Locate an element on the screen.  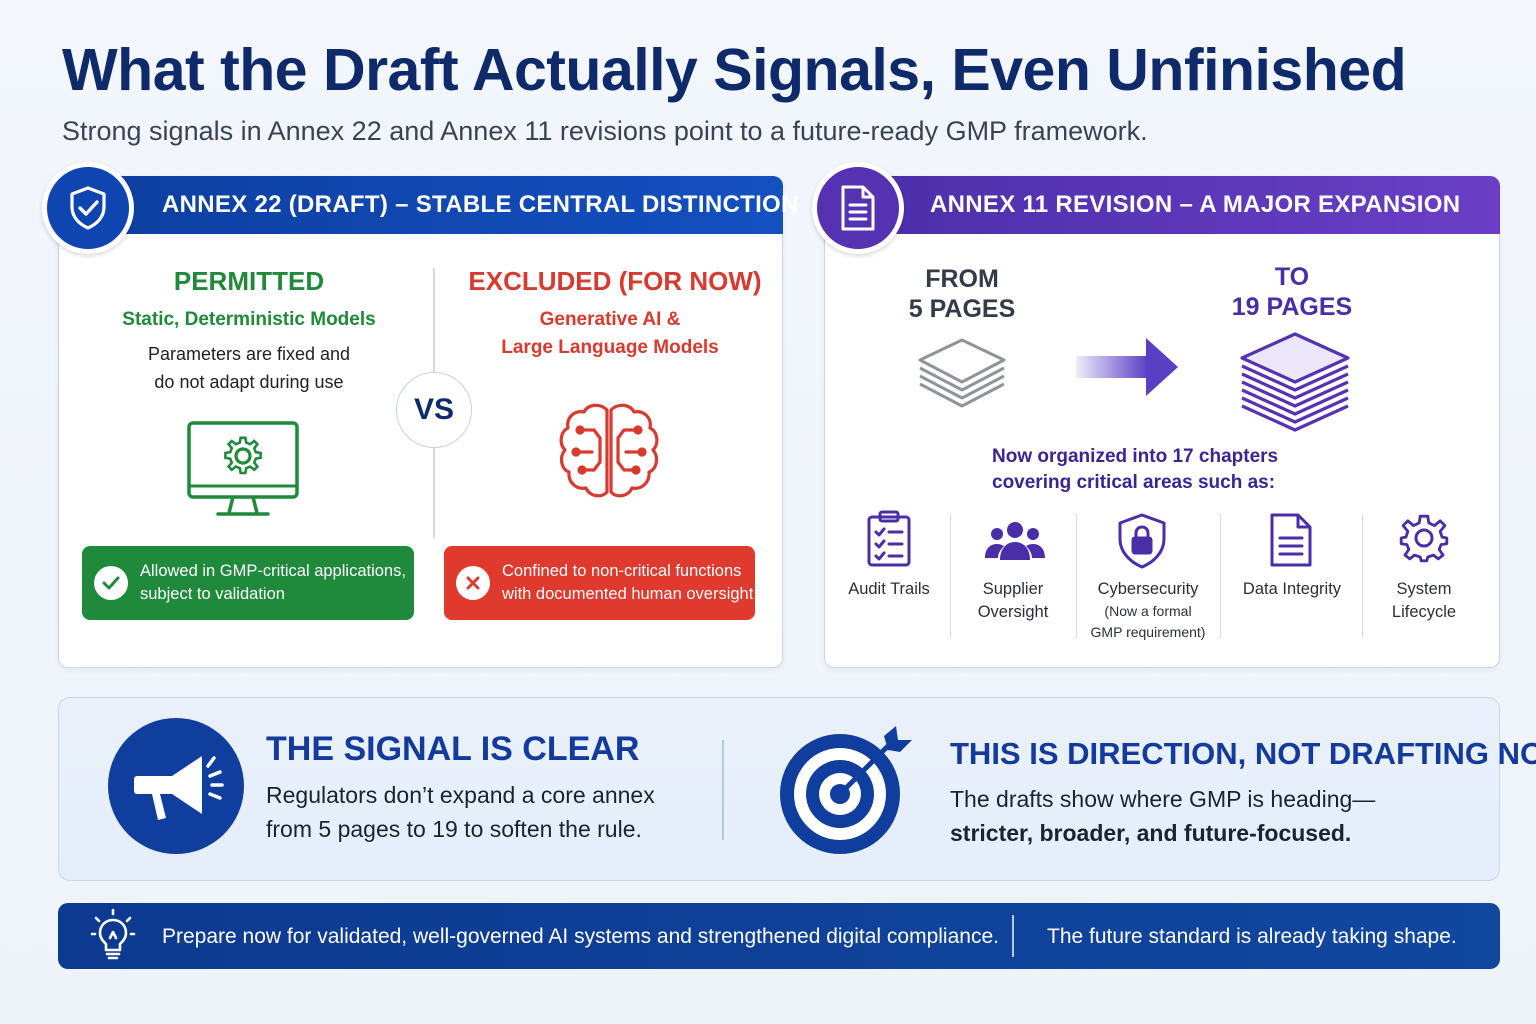
signal-left-text-2: from 5 pages to 19 to soften the rule. is located at coordinates (454, 829).